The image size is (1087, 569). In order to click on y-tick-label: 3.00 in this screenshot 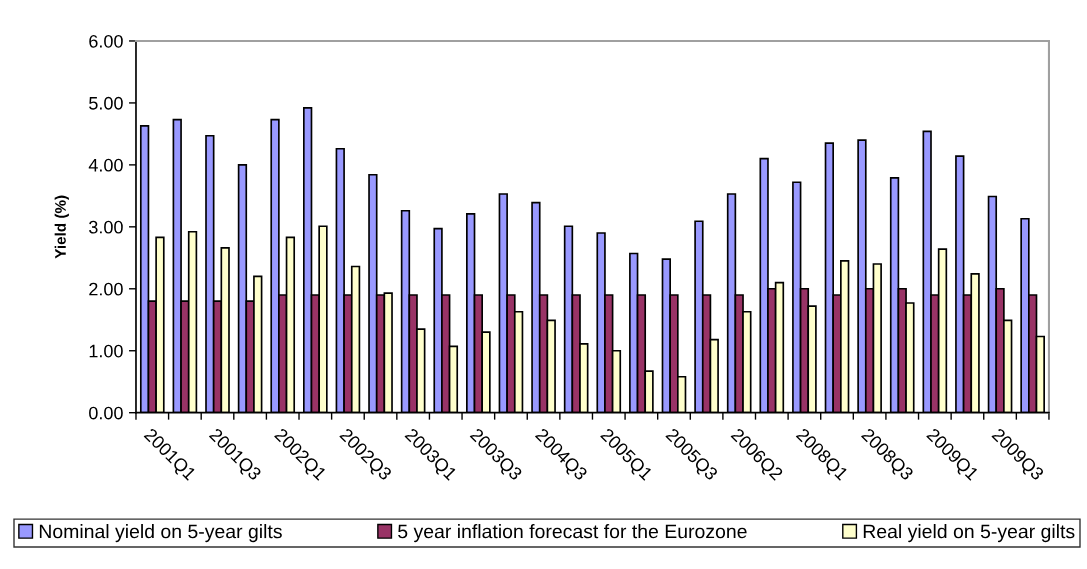, I will do `click(106, 227)`.